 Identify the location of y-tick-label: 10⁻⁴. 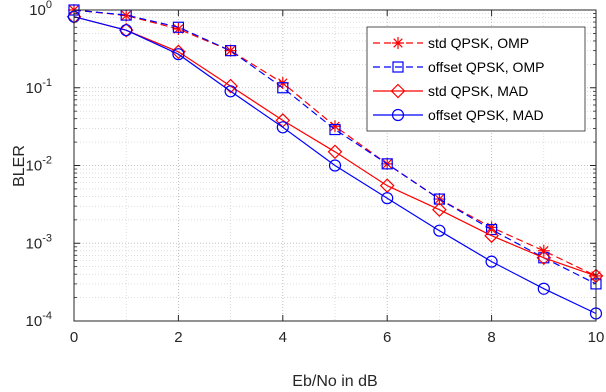
(39, 320).